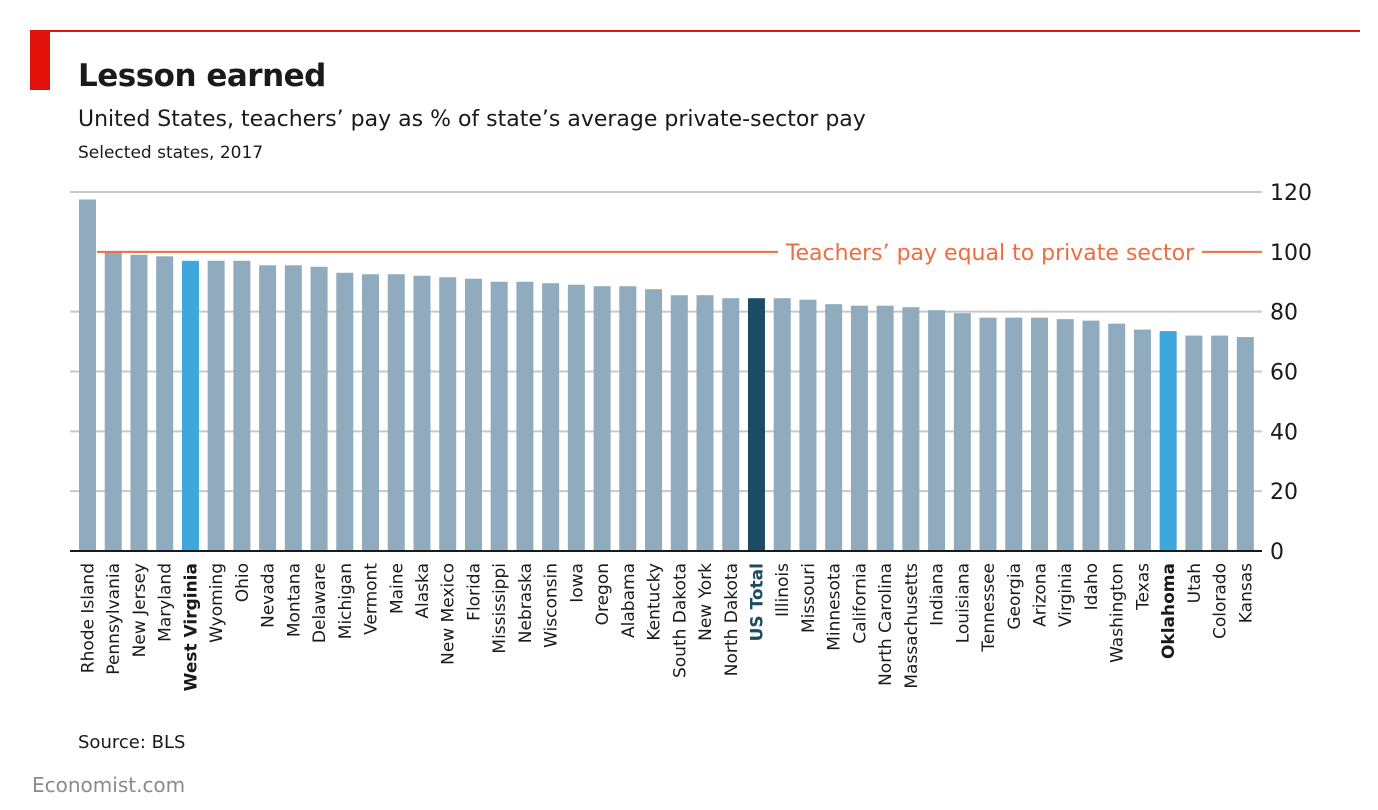  I want to click on x-tick-label: Rhode Island, so click(89, 618).